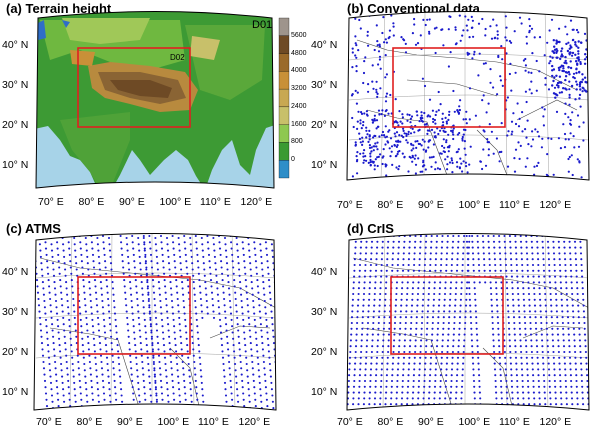  What do you see at coordinates (15, 165) in the screenshot?
I see `lat-tick-label: 10° N` at bounding box center [15, 165].